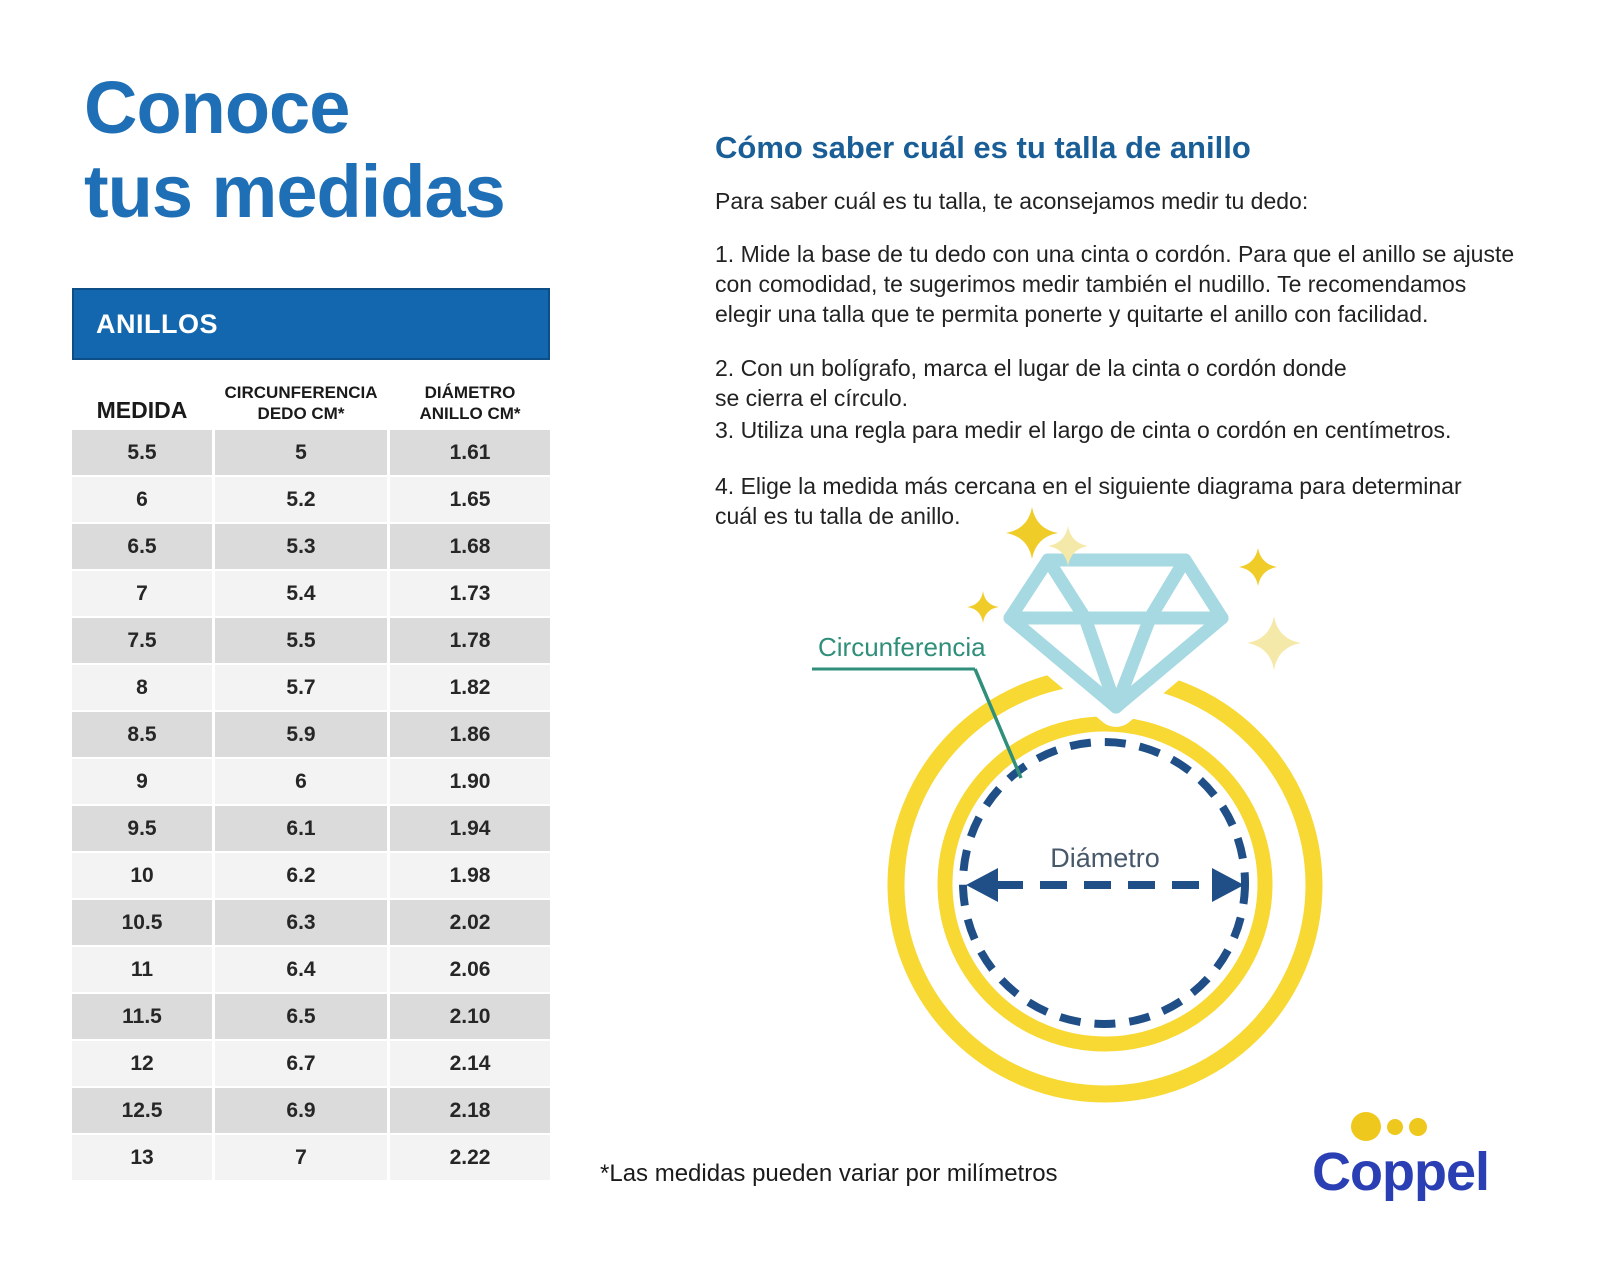 The image size is (1600, 1280). I want to click on table-cell: 12, so click(142, 1063).